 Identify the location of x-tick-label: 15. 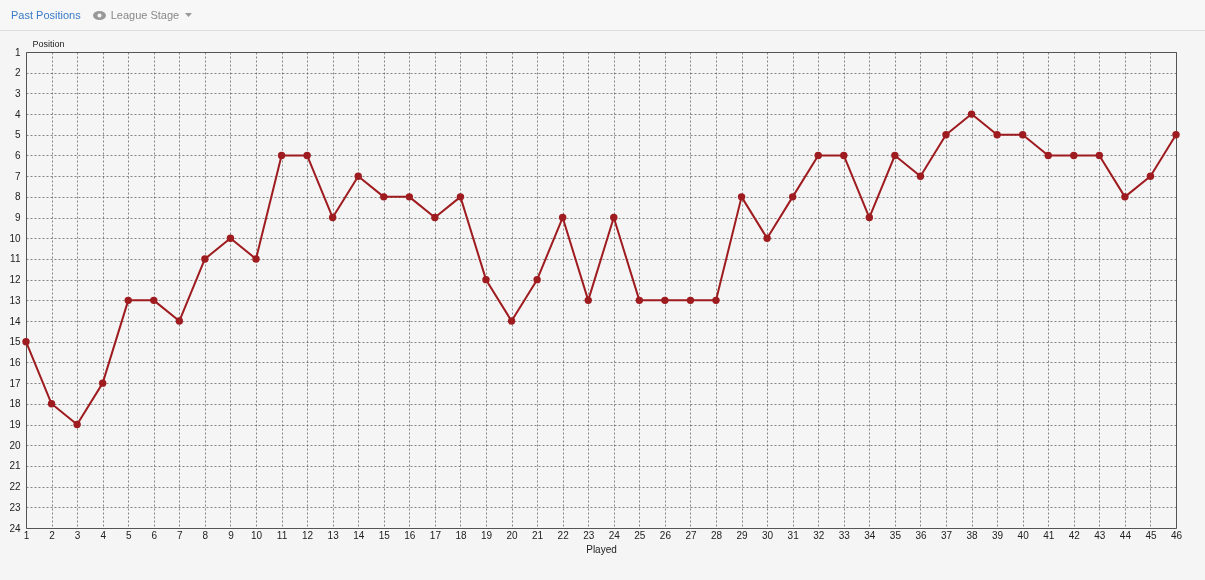
(384, 535).